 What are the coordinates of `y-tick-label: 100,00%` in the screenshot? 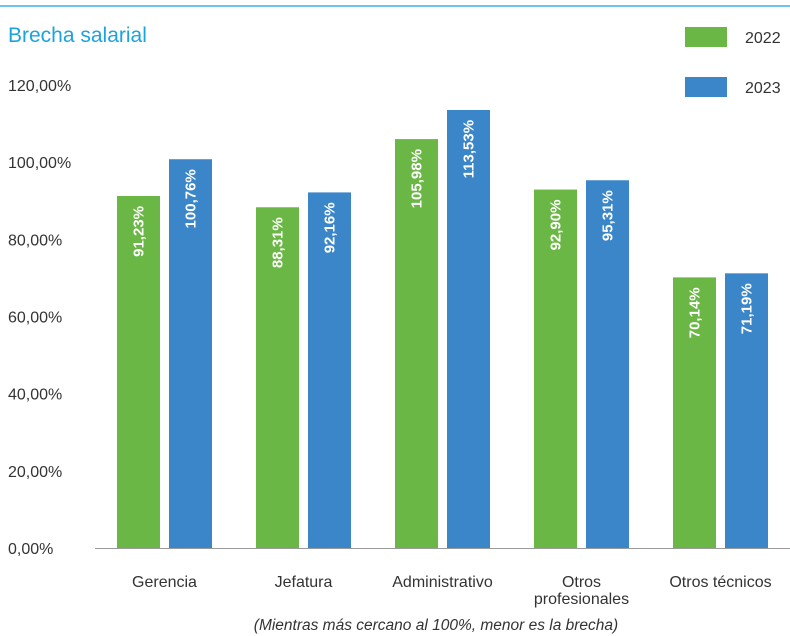 It's located at (39, 163).